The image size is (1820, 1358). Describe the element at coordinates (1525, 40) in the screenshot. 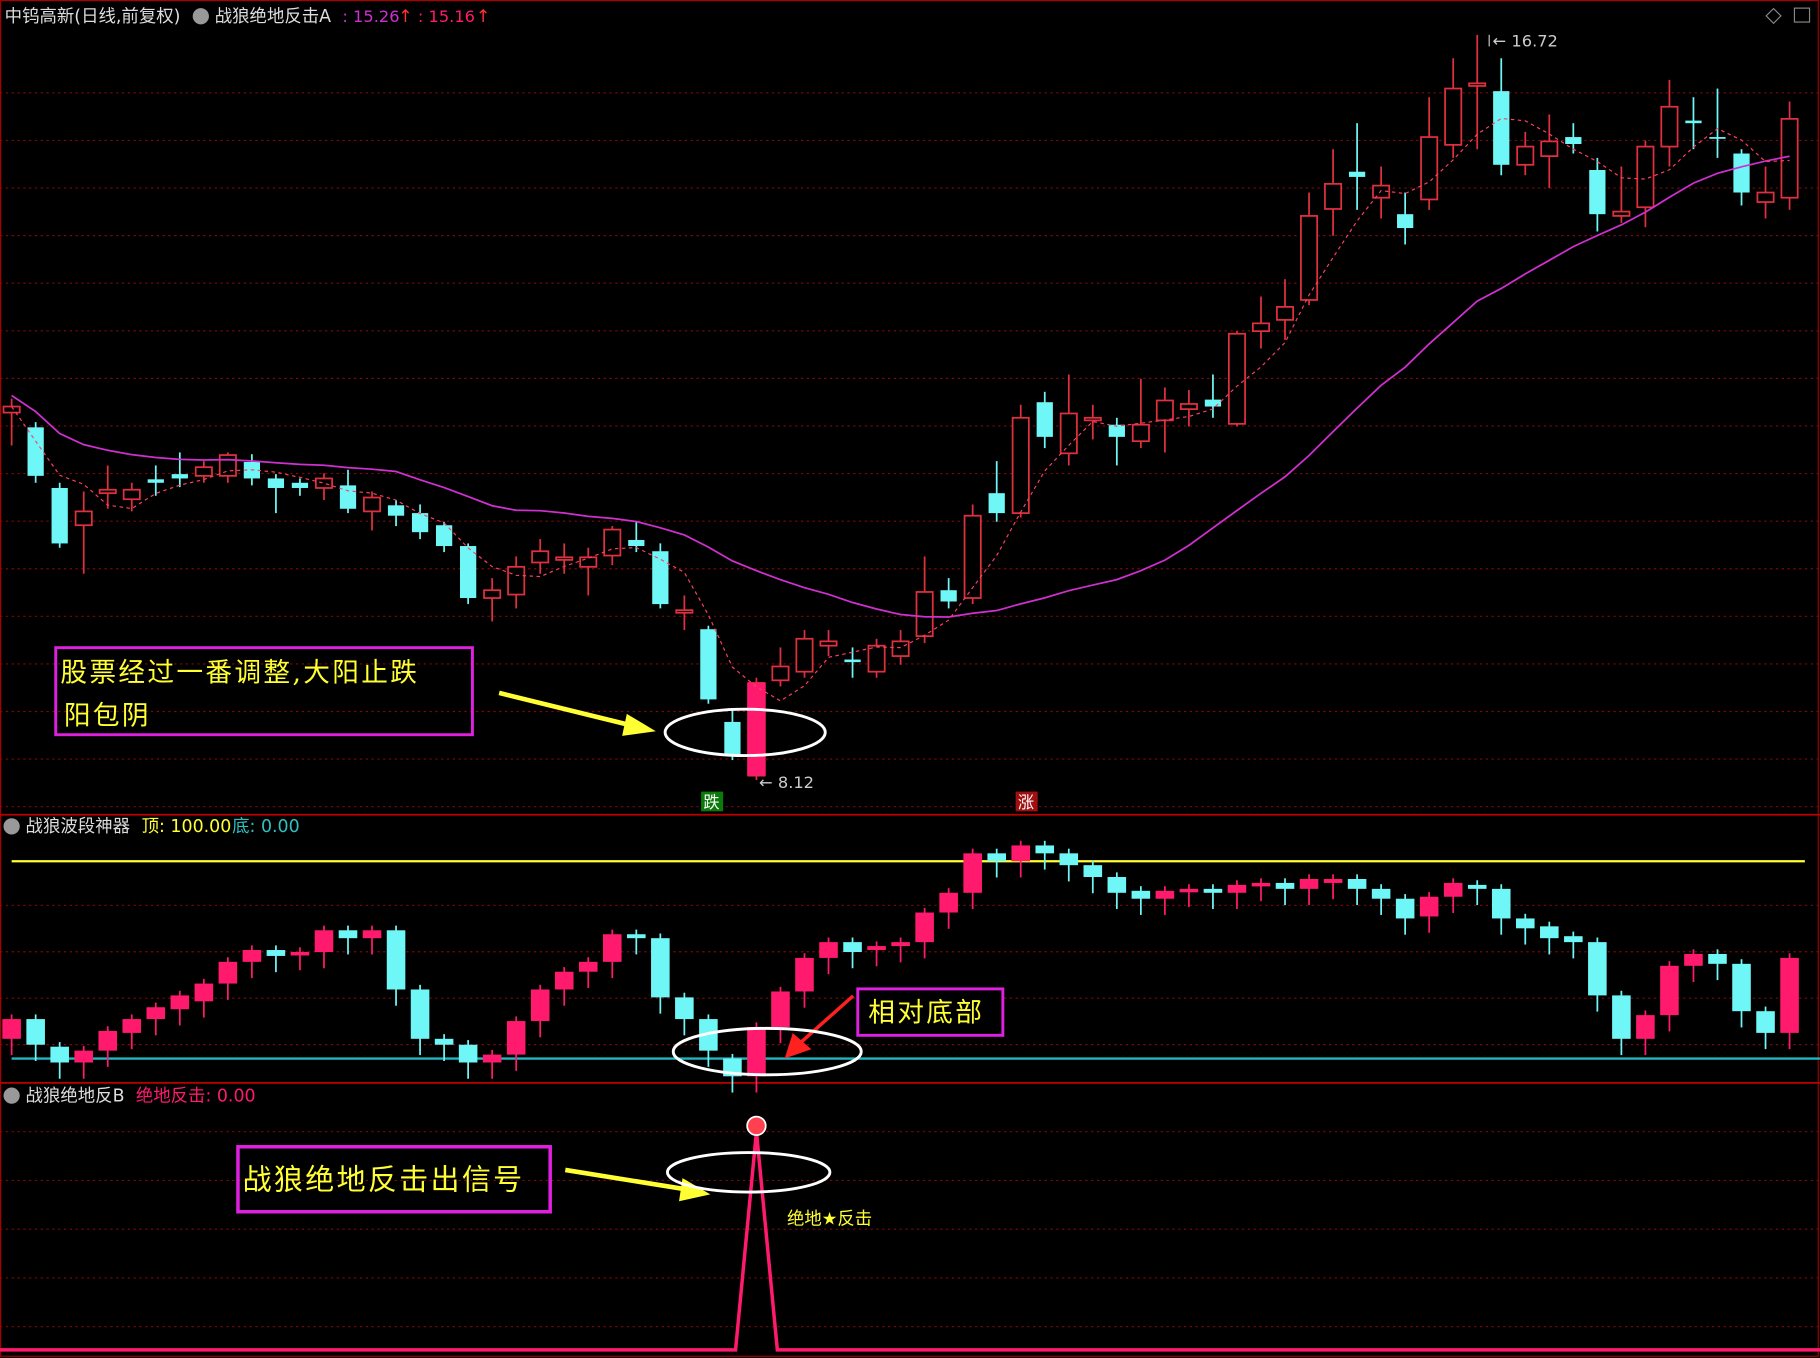

I see `high-price-label: ← 16.72` at that location.